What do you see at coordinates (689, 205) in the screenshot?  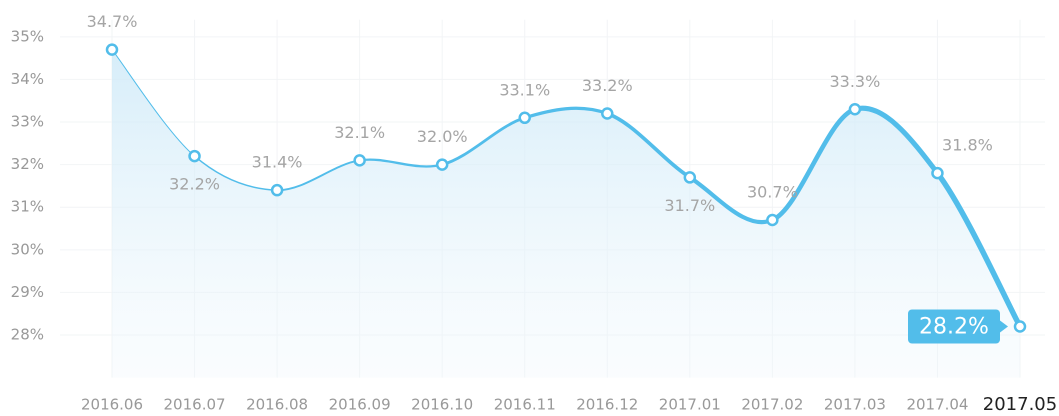 I see `value-label: 31.7%` at bounding box center [689, 205].